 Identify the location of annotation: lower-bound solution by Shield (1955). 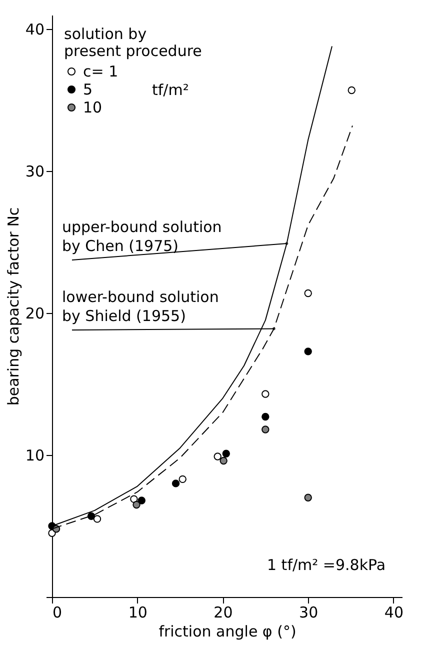
(140, 306).